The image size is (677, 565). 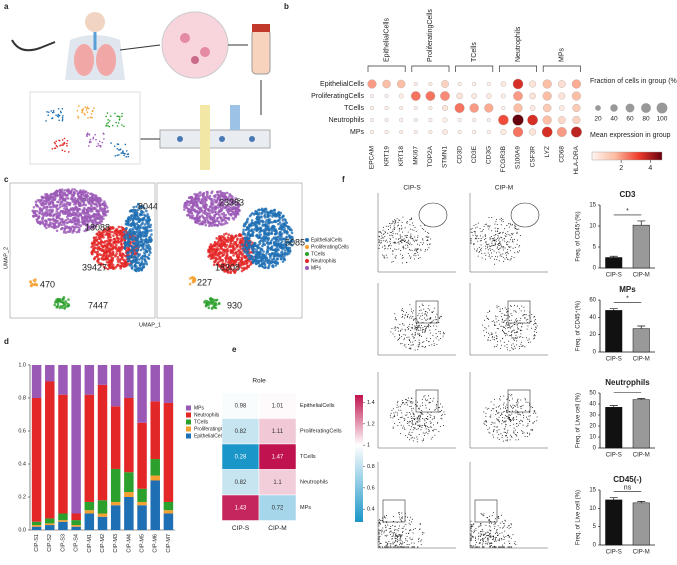 I want to click on cluster-count: 5085, so click(x=295, y=242).